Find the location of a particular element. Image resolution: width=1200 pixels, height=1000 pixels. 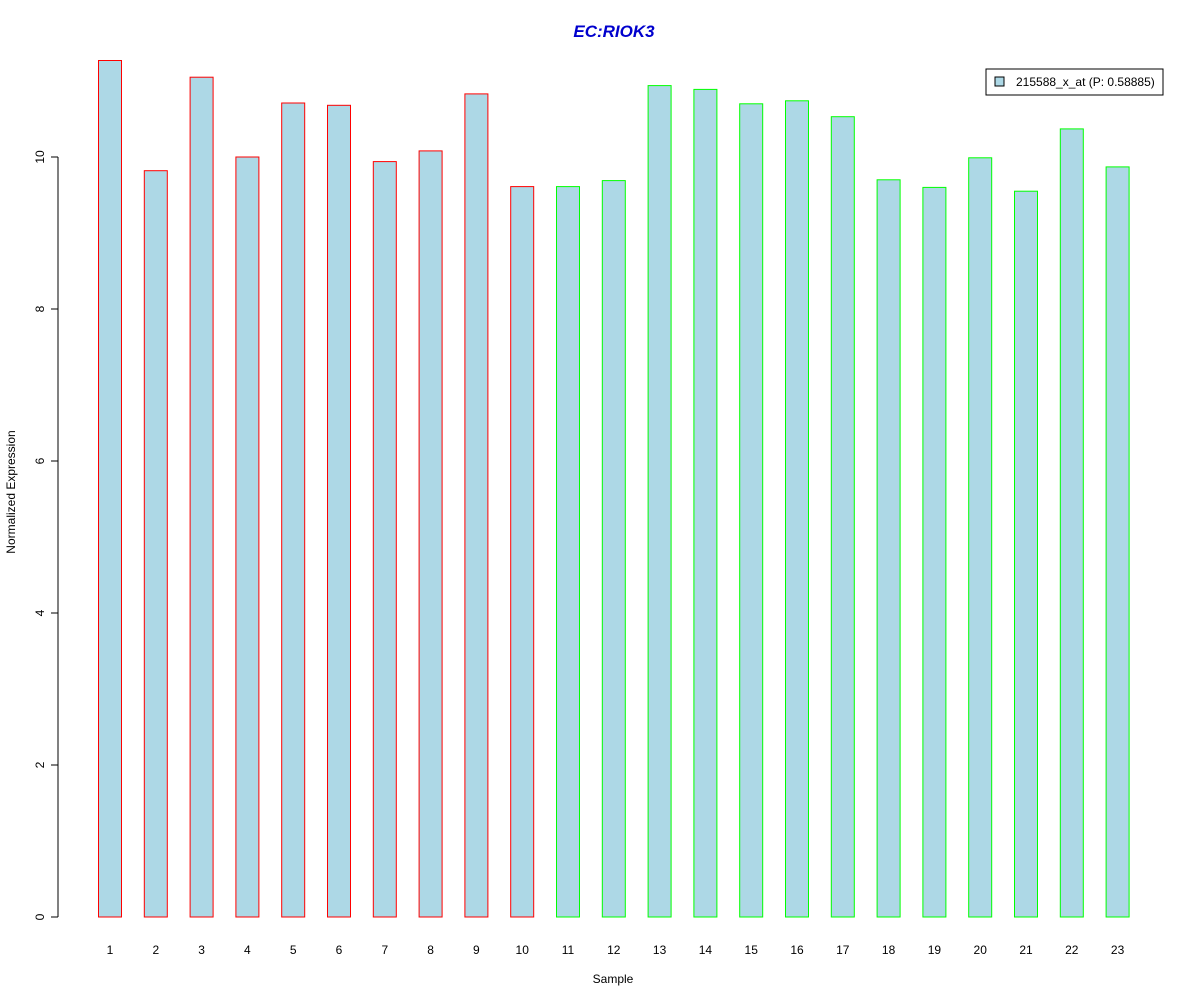

x-tick-label: 8 is located at coordinates (430, 950).